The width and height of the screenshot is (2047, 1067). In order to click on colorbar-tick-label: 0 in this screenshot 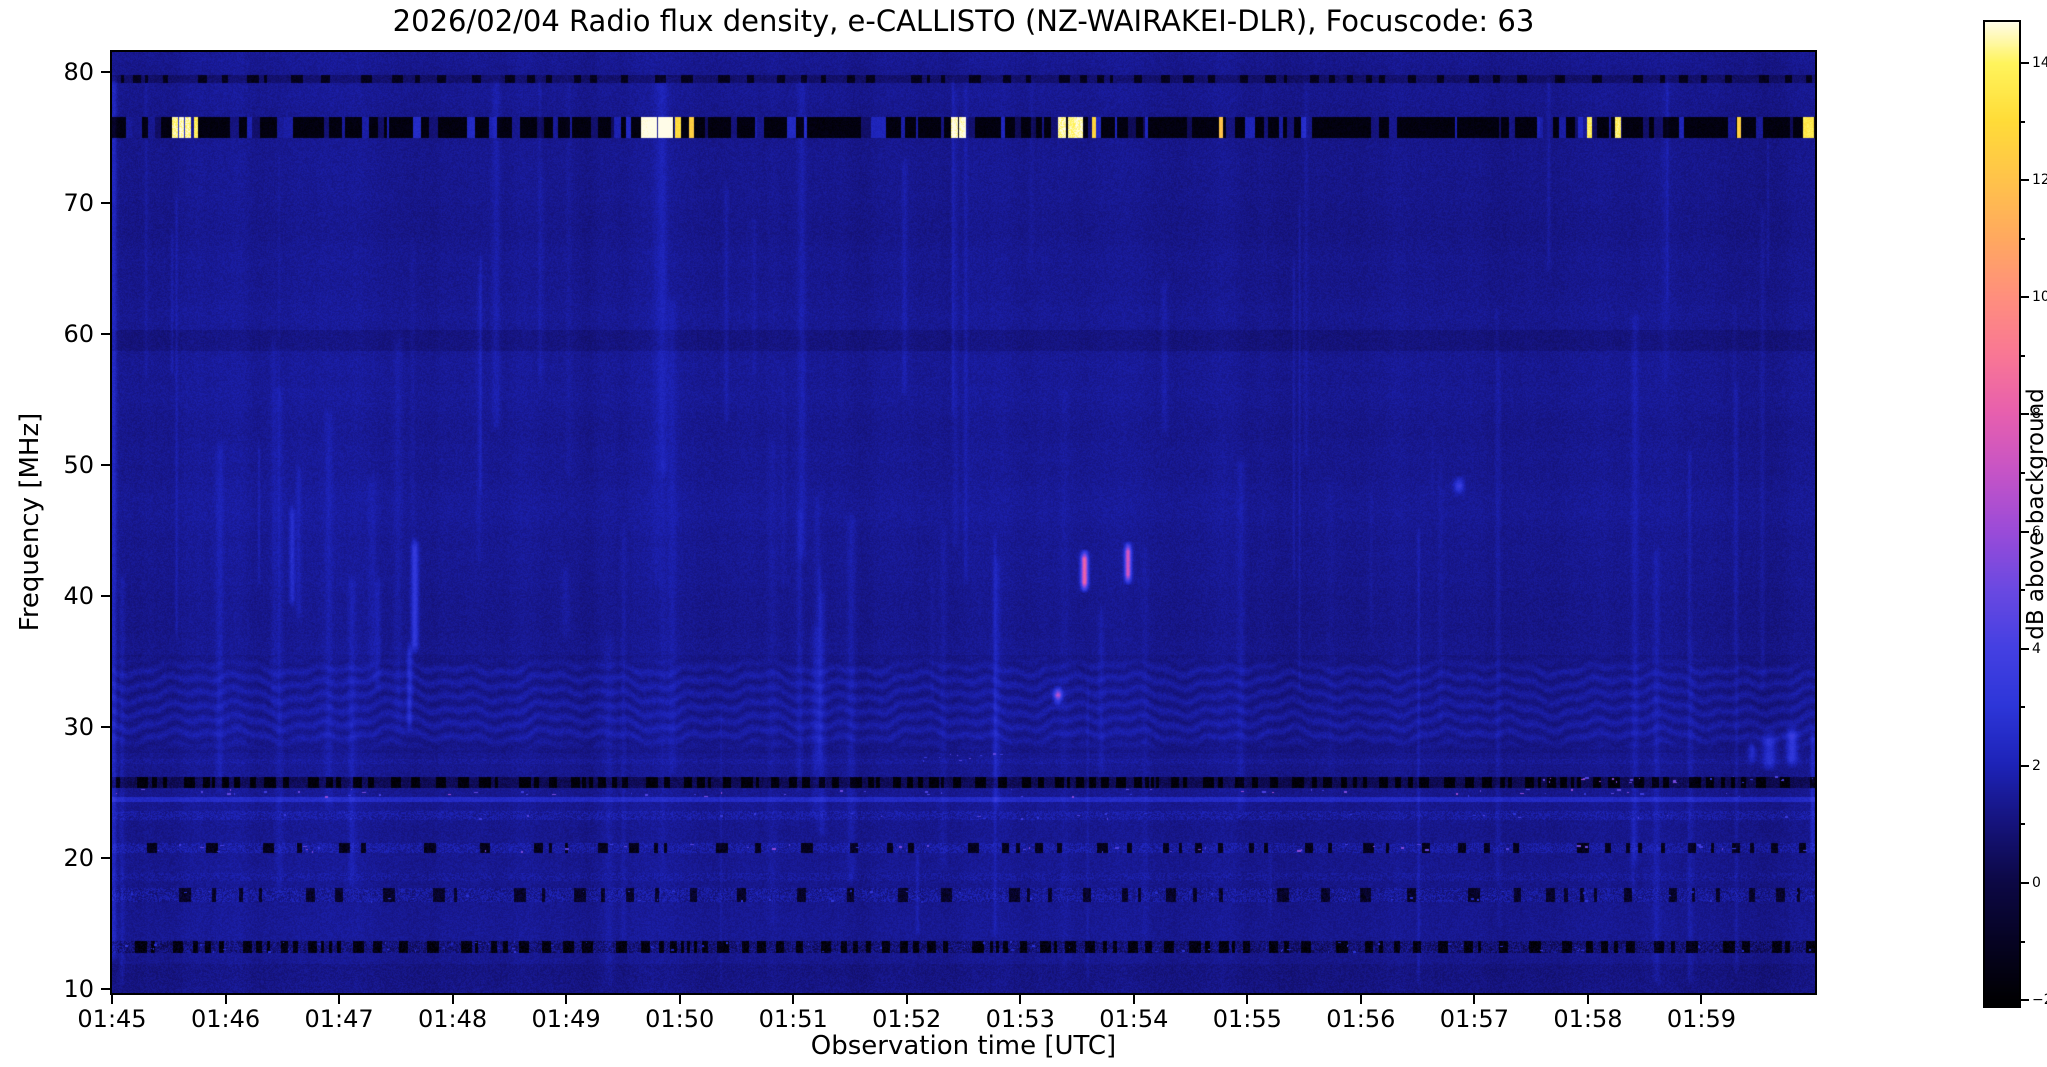, I will do `click(2036, 883)`.